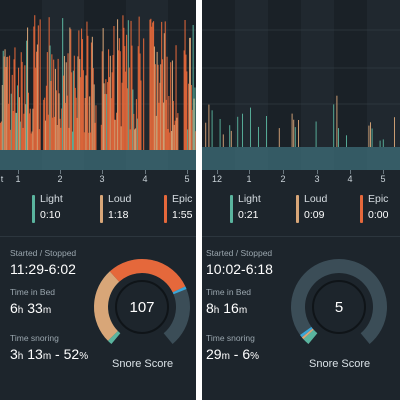 The height and width of the screenshot is (400, 400). Describe the element at coordinates (249, 179) in the screenshot. I see `axis-tick-1: 1` at that location.